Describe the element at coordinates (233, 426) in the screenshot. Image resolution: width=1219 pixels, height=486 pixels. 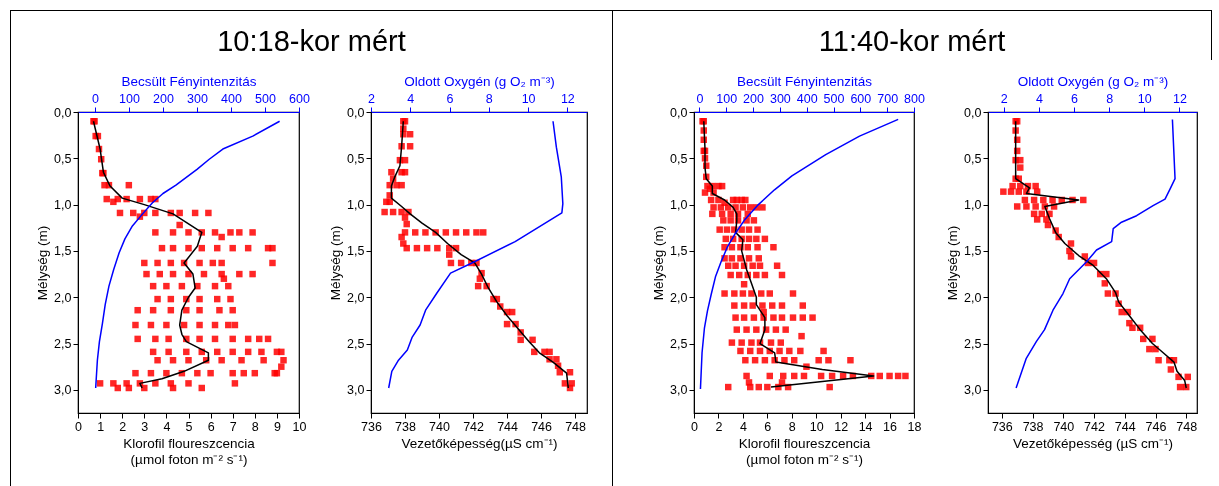
I see `x-tick-label: 7` at that location.